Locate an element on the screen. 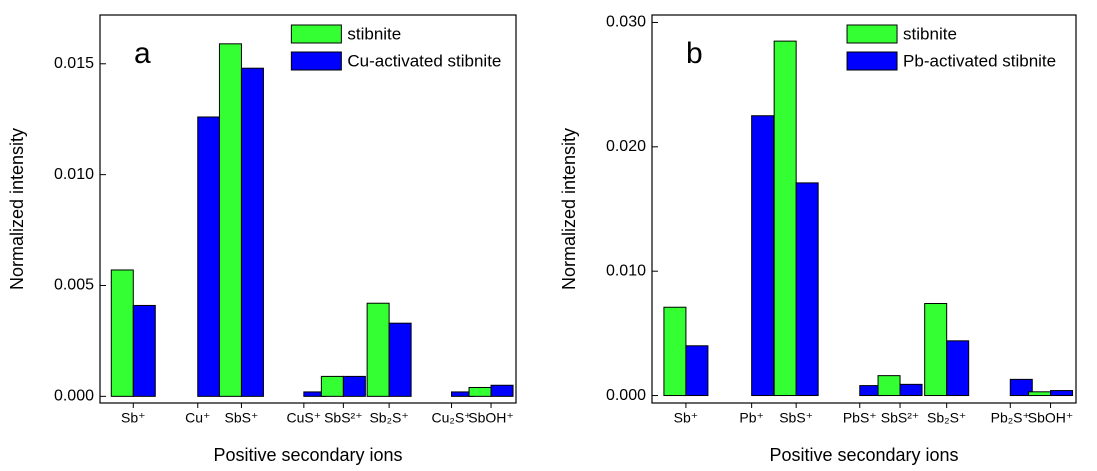  x-tick-label: Cu⁺ is located at coordinates (197, 418).